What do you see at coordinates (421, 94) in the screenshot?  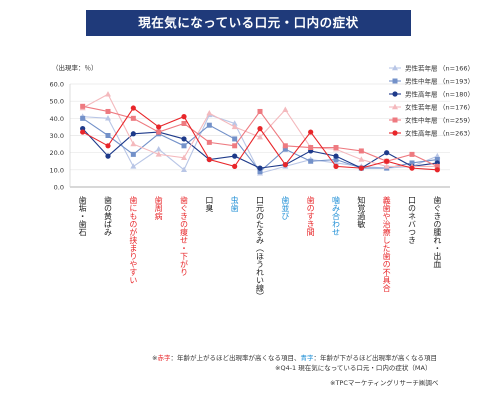 I see `legend-label: 男性高年層` at bounding box center [421, 94].